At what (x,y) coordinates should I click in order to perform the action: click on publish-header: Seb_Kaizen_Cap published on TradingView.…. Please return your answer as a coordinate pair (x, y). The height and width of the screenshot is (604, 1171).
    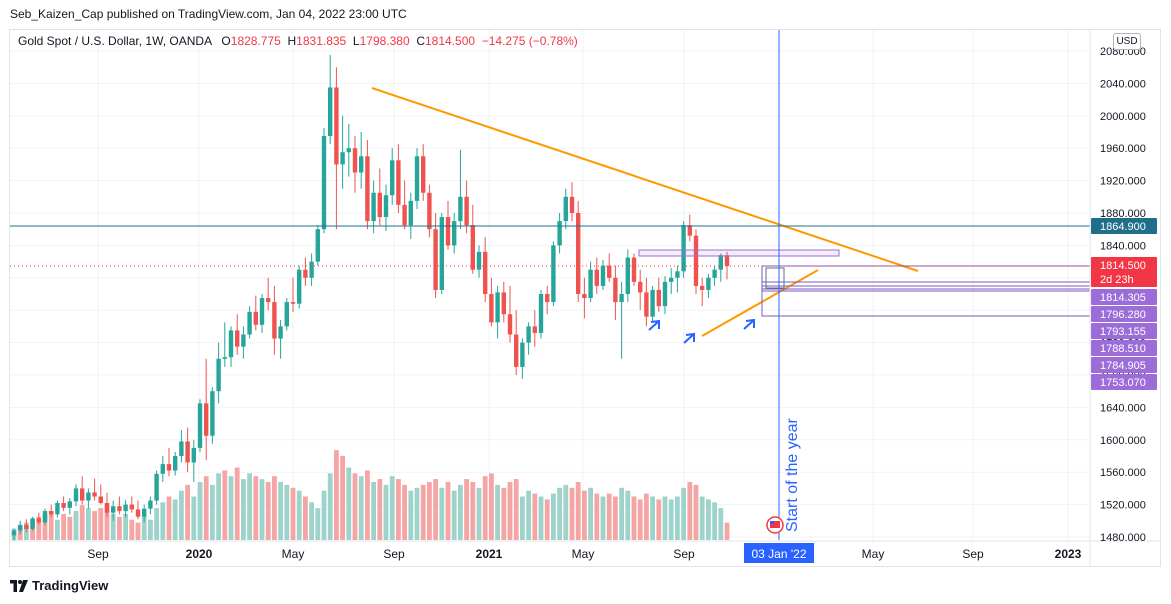
    Looking at the image, I should click on (208, 14).